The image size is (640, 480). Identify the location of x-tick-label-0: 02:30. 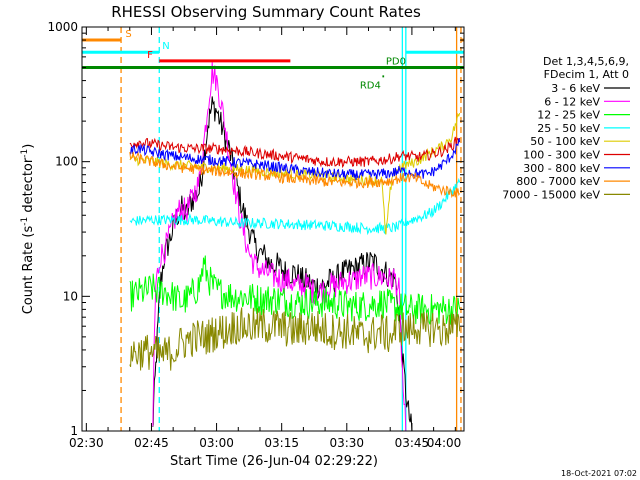
(86, 443).